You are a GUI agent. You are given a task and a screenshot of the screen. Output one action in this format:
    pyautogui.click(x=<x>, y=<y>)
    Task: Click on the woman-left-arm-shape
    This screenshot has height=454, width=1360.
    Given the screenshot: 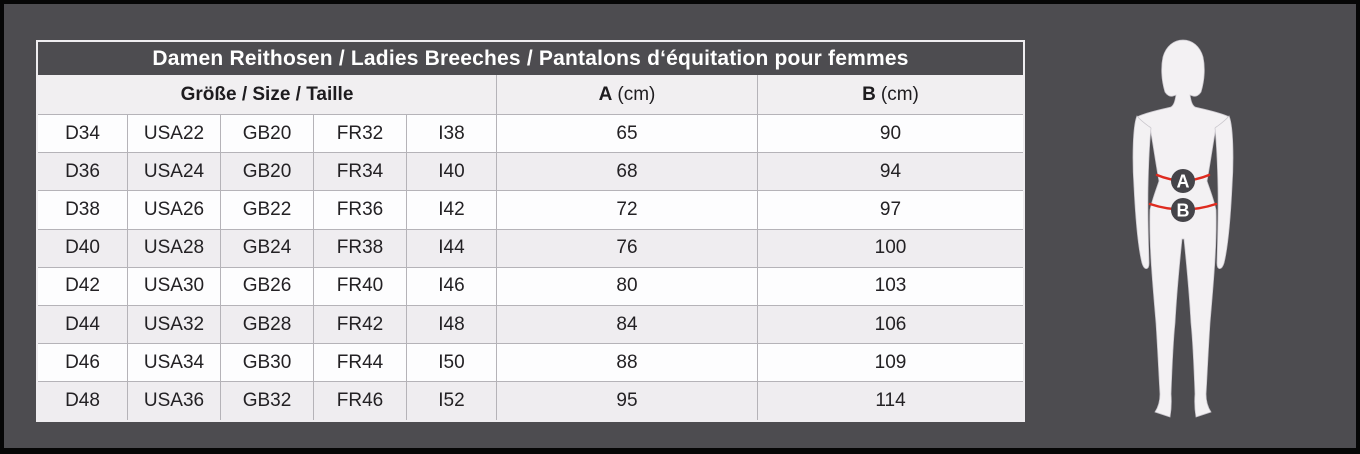 What is the action you would take?
    pyautogui.click(x=1142, y=192)
    